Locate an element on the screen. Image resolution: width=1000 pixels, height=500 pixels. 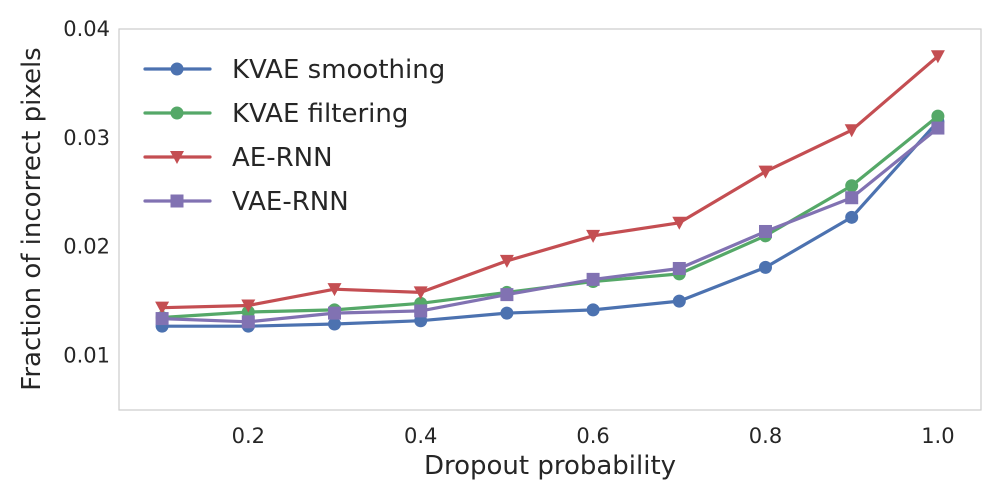
x-tick-label: 0.6 is located at coordinates (592, 436).